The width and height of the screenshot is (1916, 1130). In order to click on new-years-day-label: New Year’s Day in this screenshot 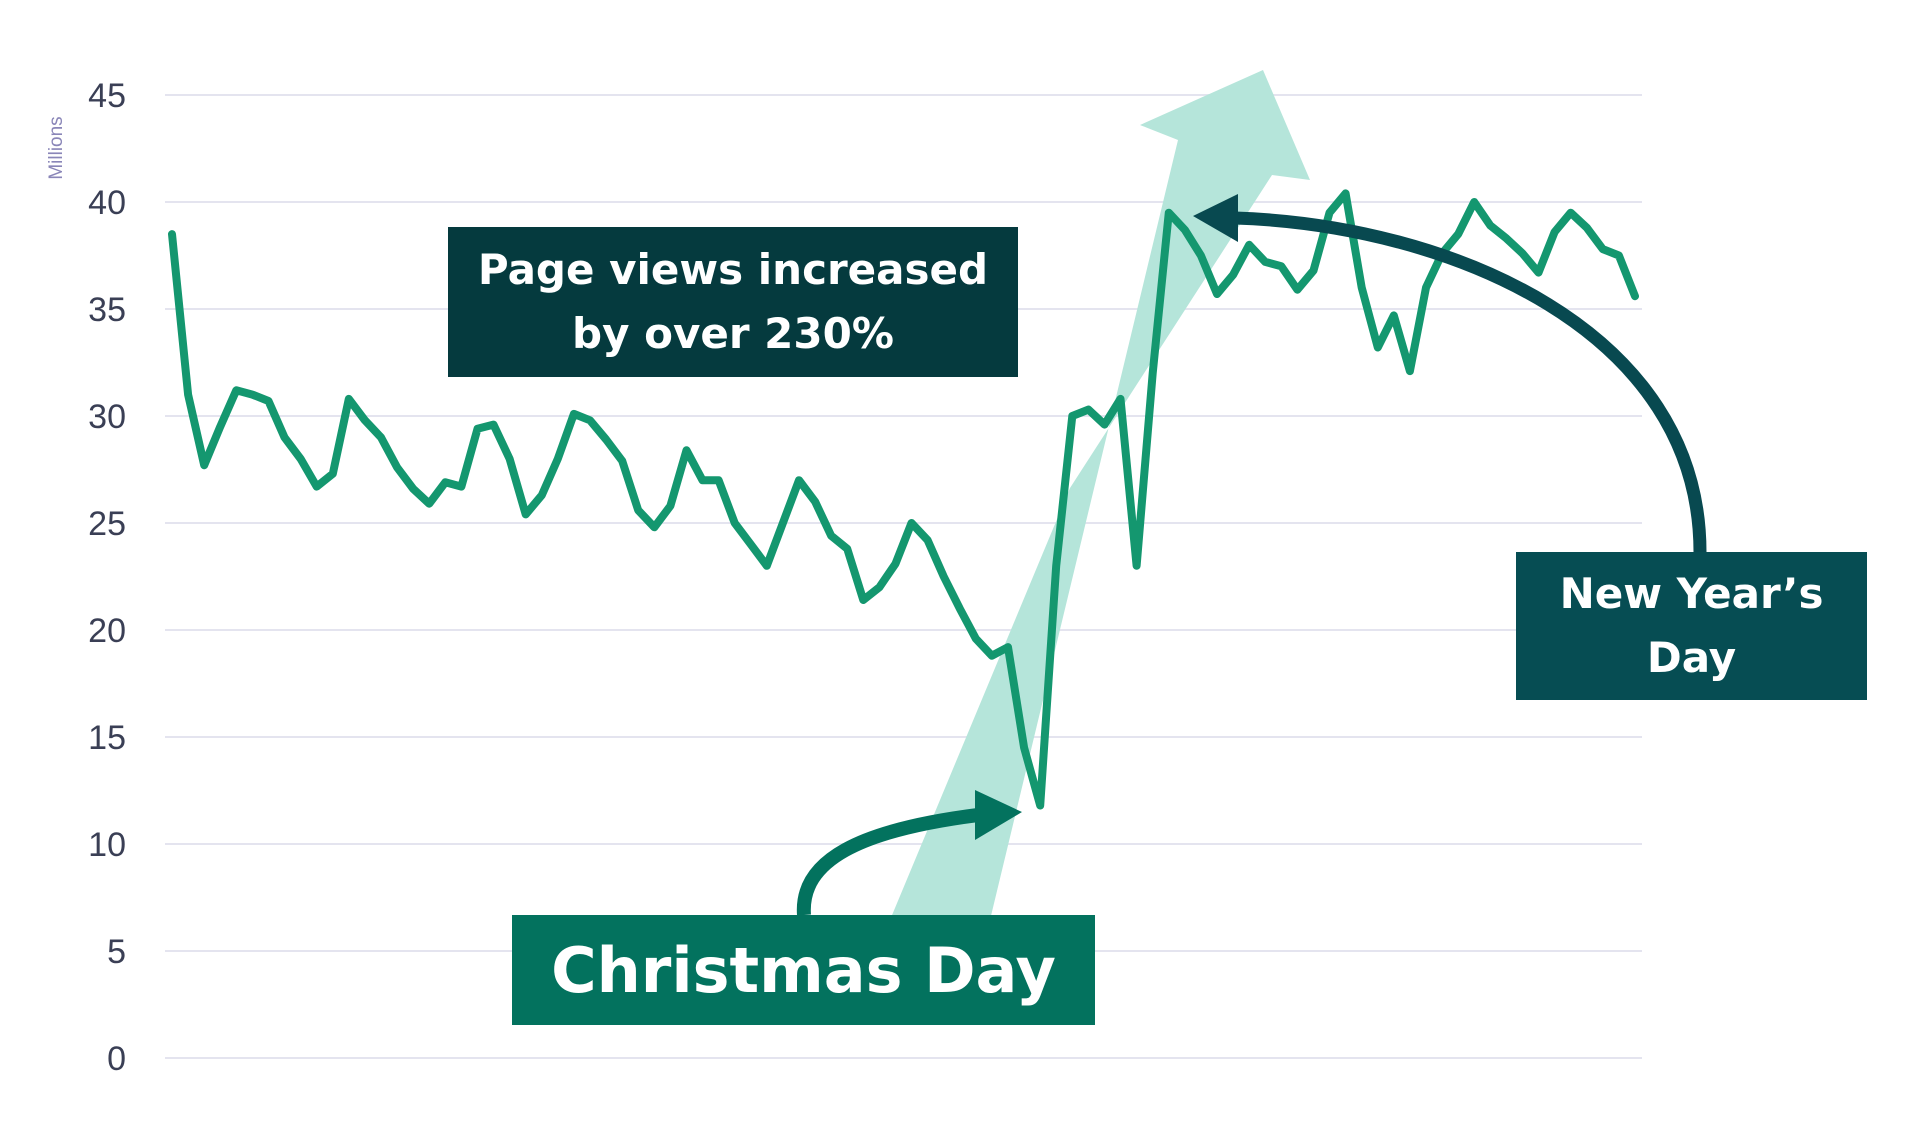, I will do `click(1691, 626)`.